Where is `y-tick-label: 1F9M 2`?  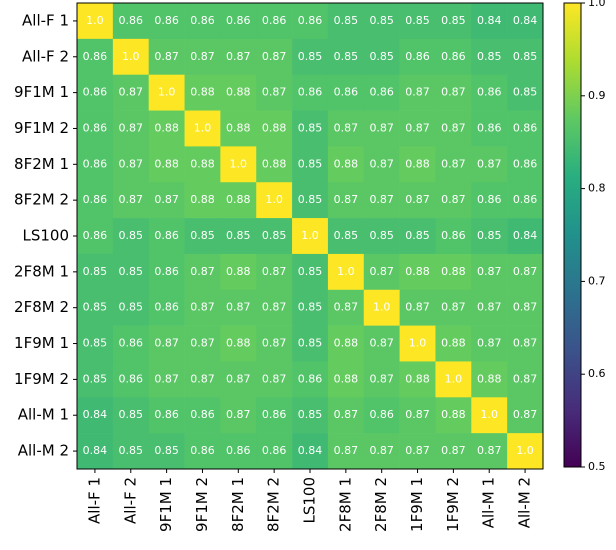 y-tick-label: 1F9M 2 is located at coordinates (41, 379).